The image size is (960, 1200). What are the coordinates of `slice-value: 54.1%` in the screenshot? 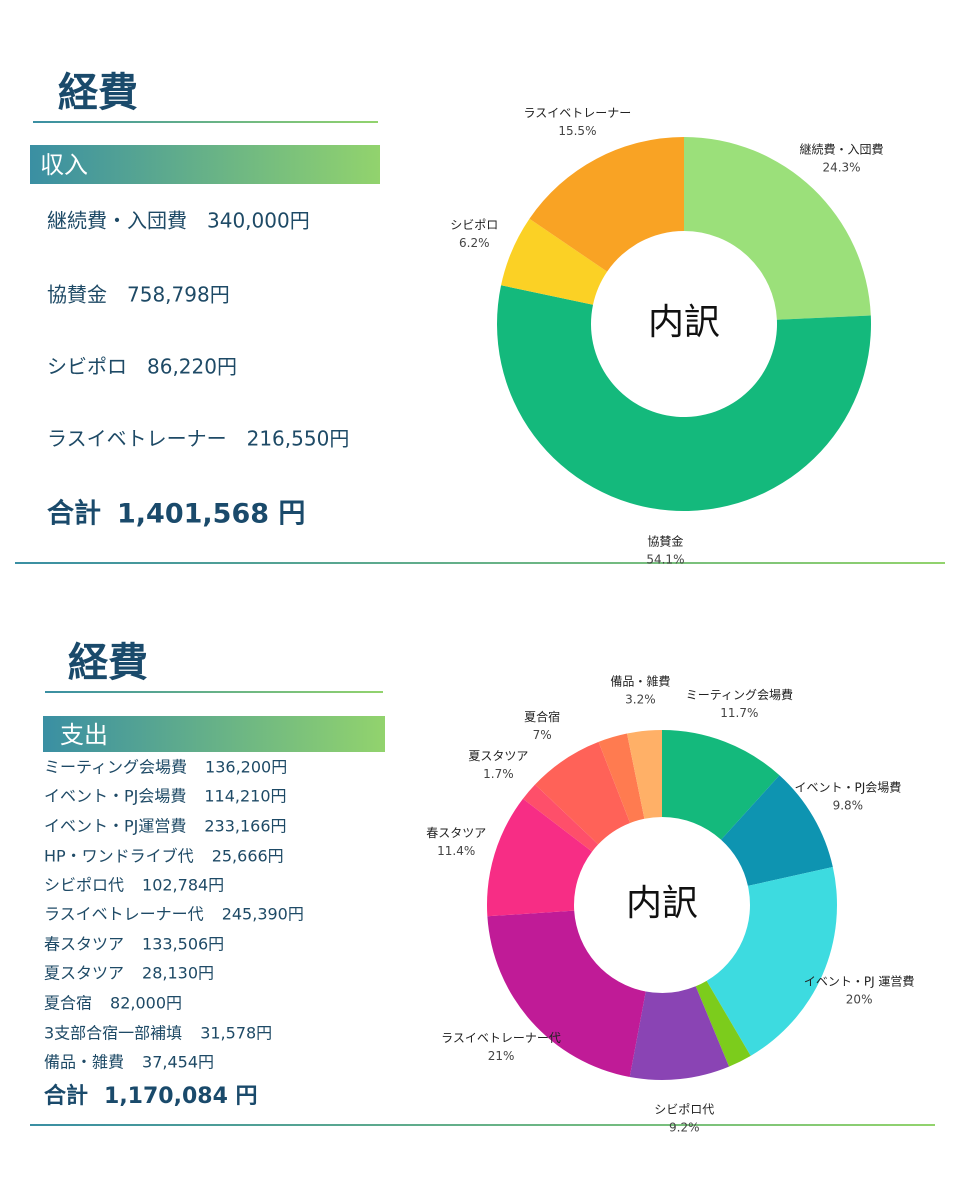 It's located at (665, 560).